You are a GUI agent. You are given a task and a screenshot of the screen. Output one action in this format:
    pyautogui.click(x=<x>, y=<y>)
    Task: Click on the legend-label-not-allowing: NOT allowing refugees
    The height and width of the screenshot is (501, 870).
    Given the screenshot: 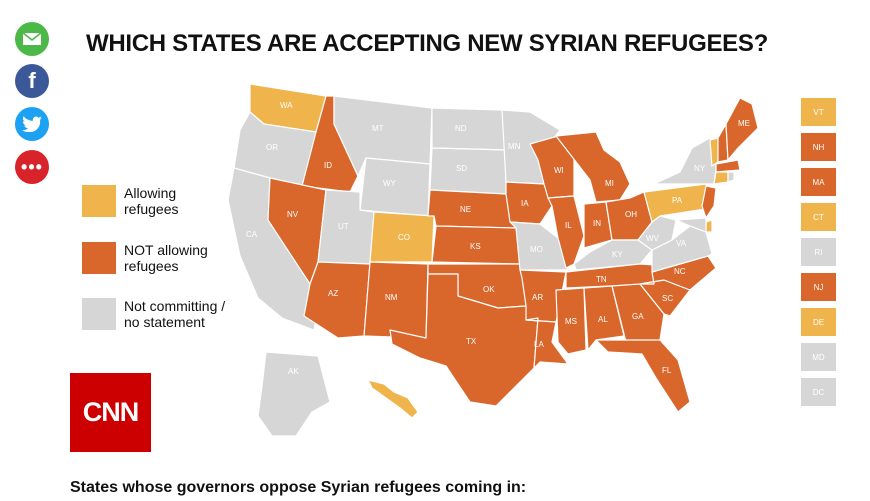 What is the action you would take?
    pyautogui.click(x=166, y=258)
    